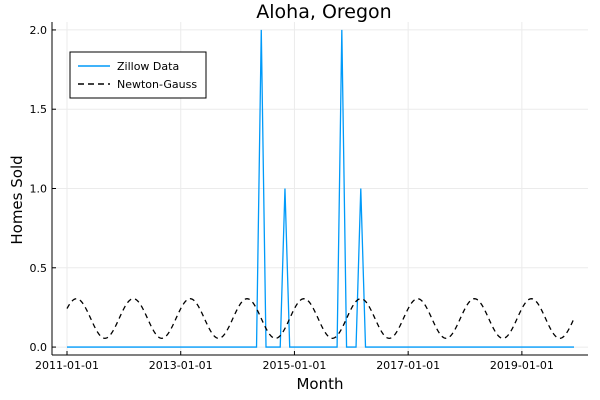  I want to click on legend-box, so click(138, 75).